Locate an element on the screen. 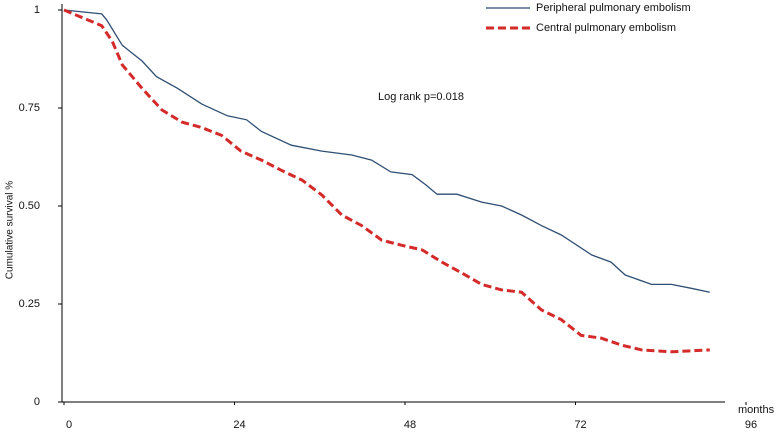  annotation: Log rank p=0.018 is located at coordinates (421, 97).